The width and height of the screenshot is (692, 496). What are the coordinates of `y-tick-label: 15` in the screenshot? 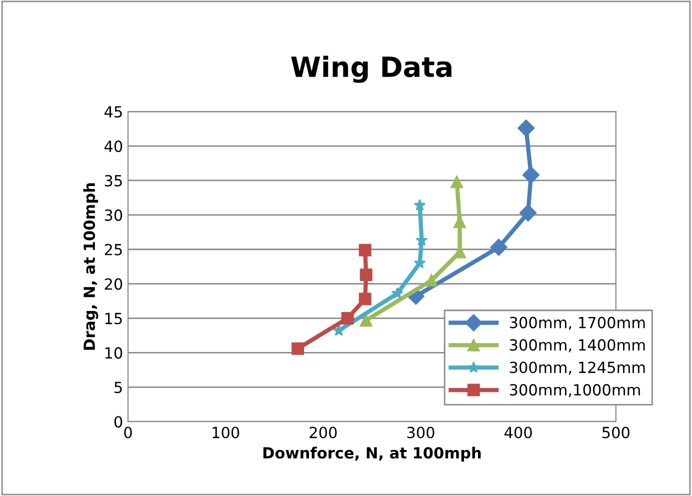 It's located at (113, 318).